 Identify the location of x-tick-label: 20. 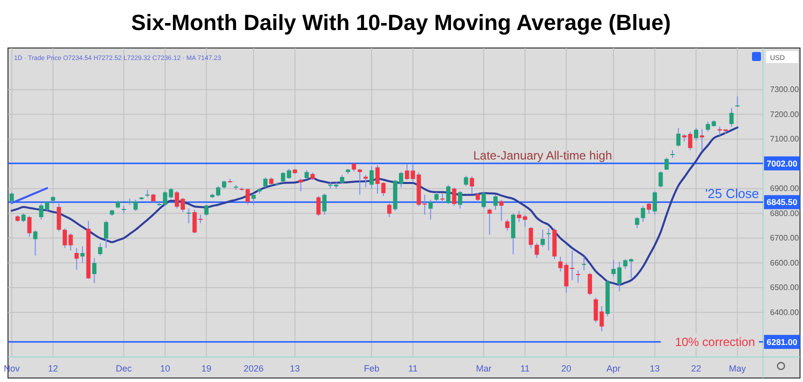
(566, 368).